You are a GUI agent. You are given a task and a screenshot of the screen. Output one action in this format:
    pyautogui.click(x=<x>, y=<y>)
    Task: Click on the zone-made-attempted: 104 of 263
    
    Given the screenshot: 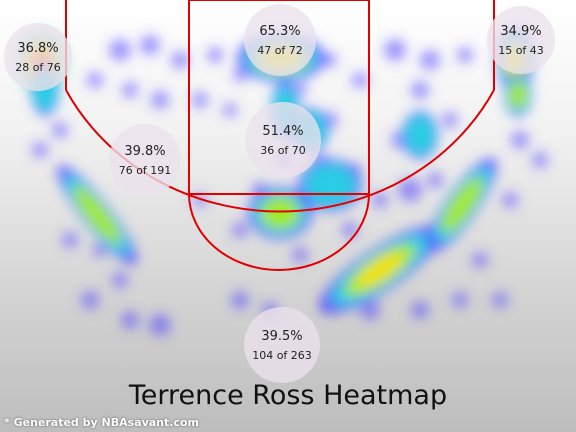 What is the action you would take?
    pyautogui.click(x=282, y=355)
    